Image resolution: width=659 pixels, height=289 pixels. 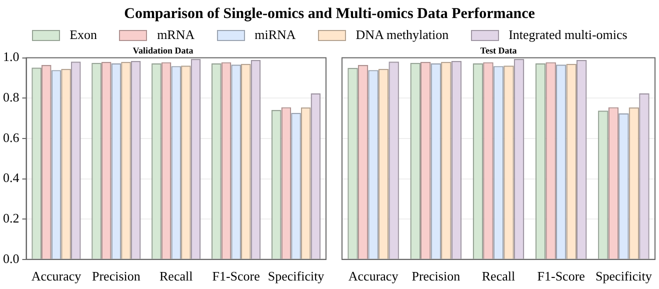 I want to click on y-tick-label: 0.8, so click(x=11, y=97).